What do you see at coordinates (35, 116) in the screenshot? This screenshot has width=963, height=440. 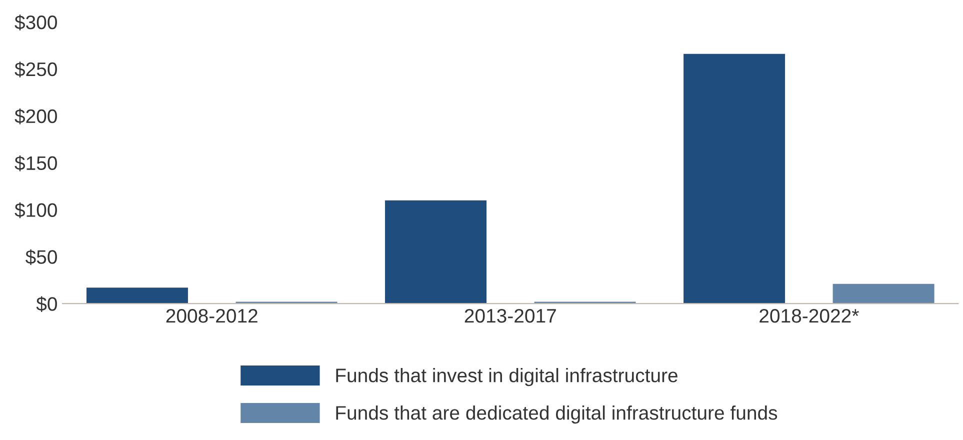 I see `y-tick-label: $200` at bounding box center [35, 116].